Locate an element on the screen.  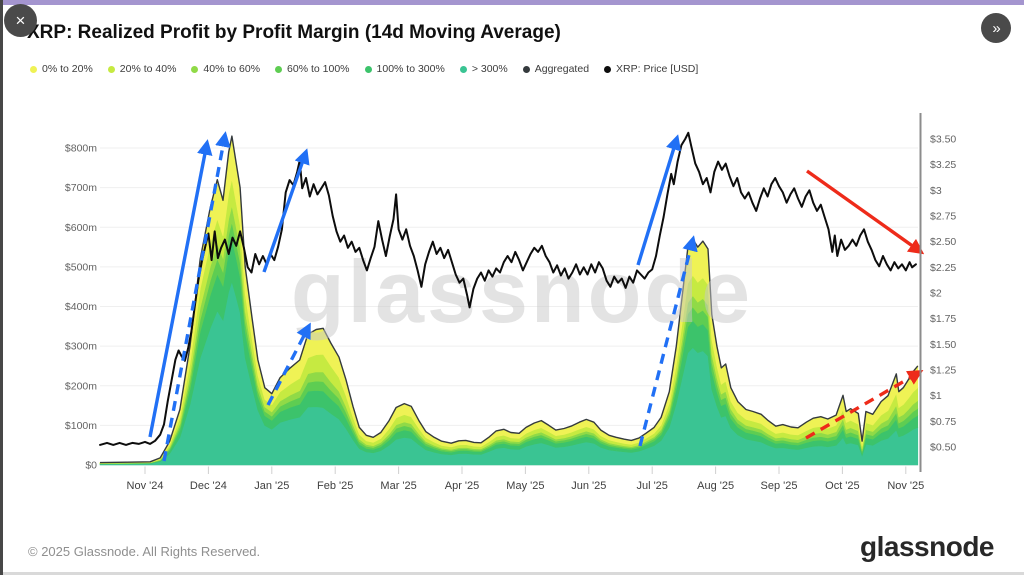
y-left-label: $300m is located at coordinates (81, 347).